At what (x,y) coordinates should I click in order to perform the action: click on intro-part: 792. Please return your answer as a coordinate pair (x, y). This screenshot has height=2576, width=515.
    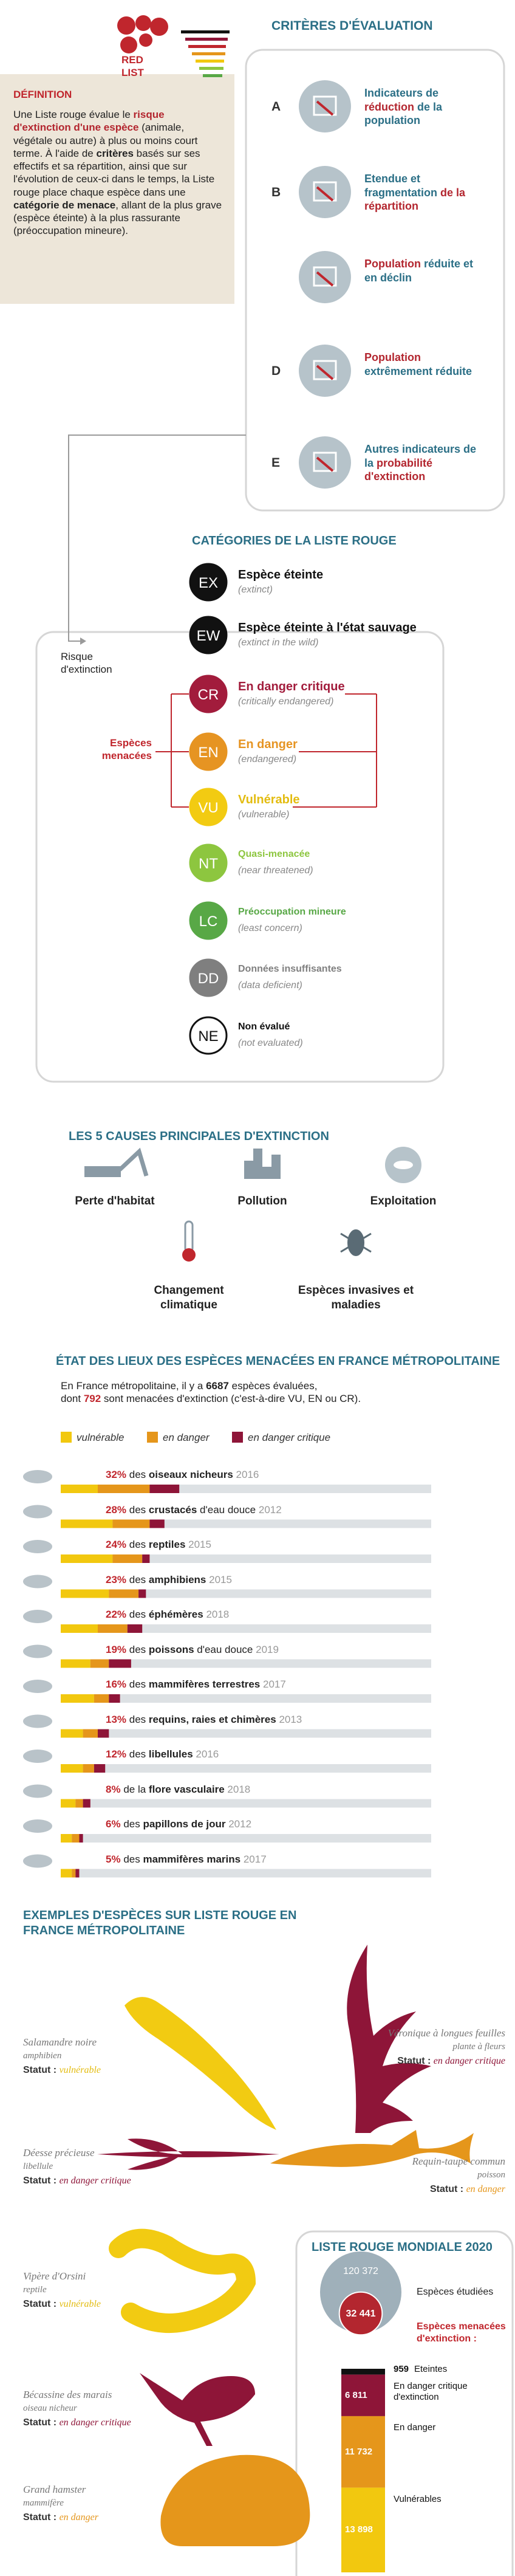
    Looking at the image, I should click on (92, 1399).